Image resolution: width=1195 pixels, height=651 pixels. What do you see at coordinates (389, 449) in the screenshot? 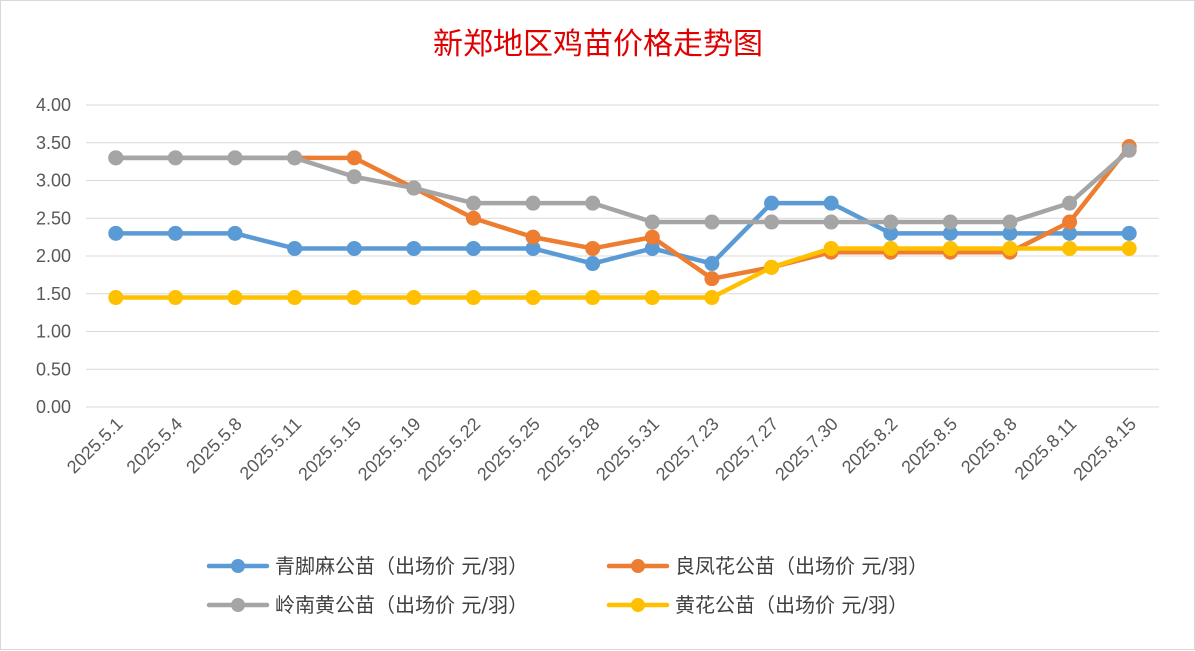
I see `x-tick-label: 2025.5.19` at bounding box center [389, 449].